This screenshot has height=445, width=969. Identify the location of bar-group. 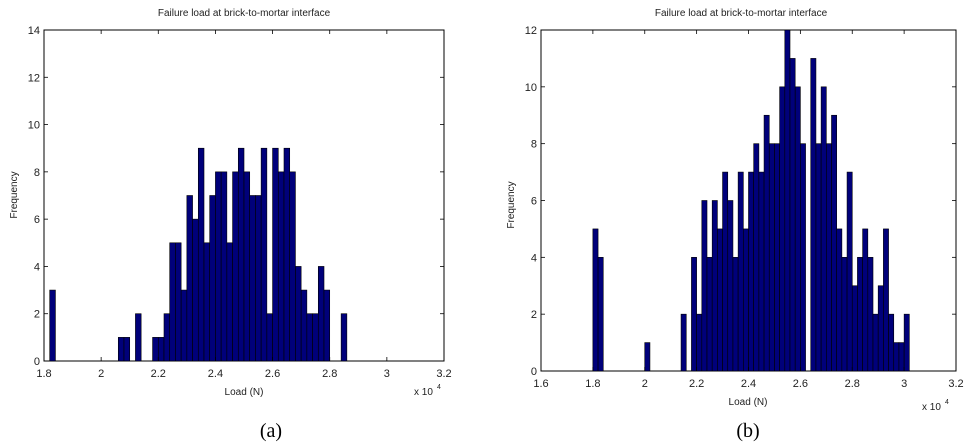
(198, 254).